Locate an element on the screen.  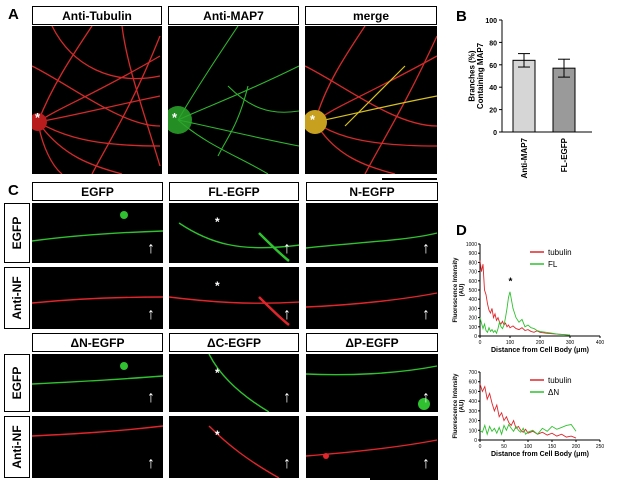
micrograph-anti-map7: * is located at coordinates (233, 100).